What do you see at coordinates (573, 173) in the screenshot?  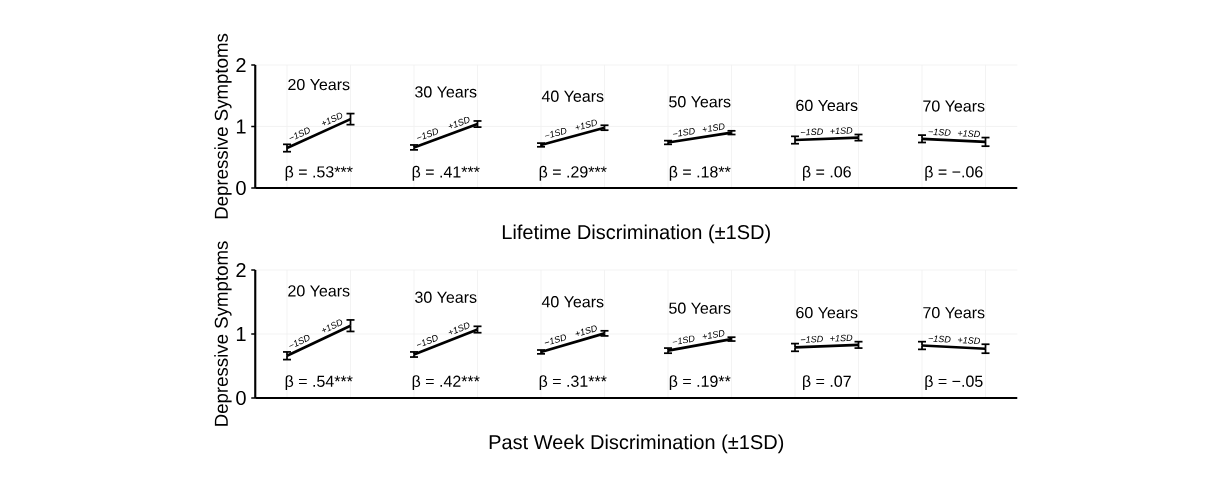 I see `annotation: β = .29***` at bounding box center [573, 173].